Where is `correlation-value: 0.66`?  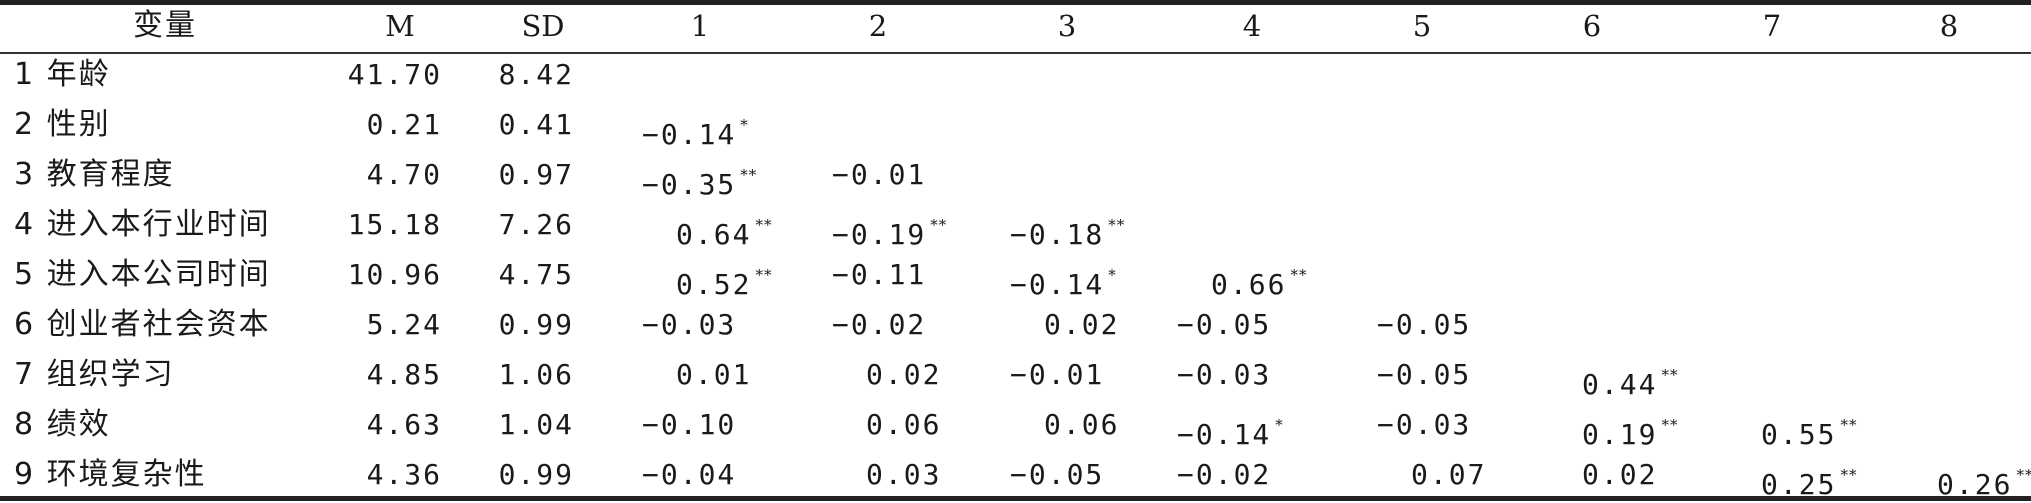
correlation-value: 0.66 is located at coordinates (1249, 284).